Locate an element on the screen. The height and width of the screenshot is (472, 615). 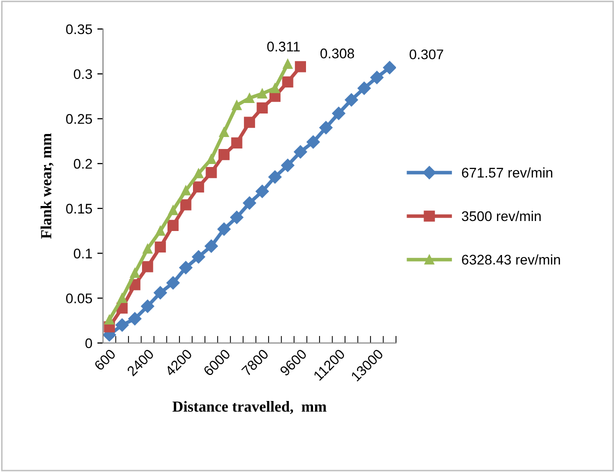
legend-label: 3500 rev/min is located at coordinates (501, 216).